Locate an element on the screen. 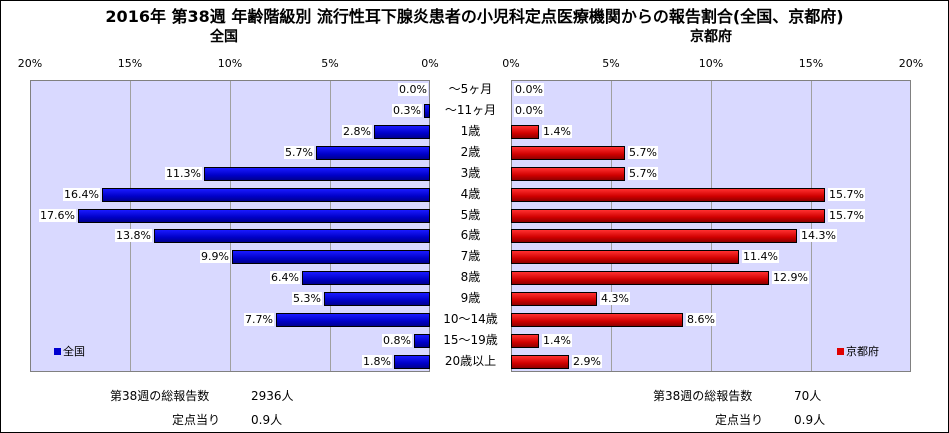 The image size is (949, 433). right-tick-label: 15% is located at coordinates (811, 63).